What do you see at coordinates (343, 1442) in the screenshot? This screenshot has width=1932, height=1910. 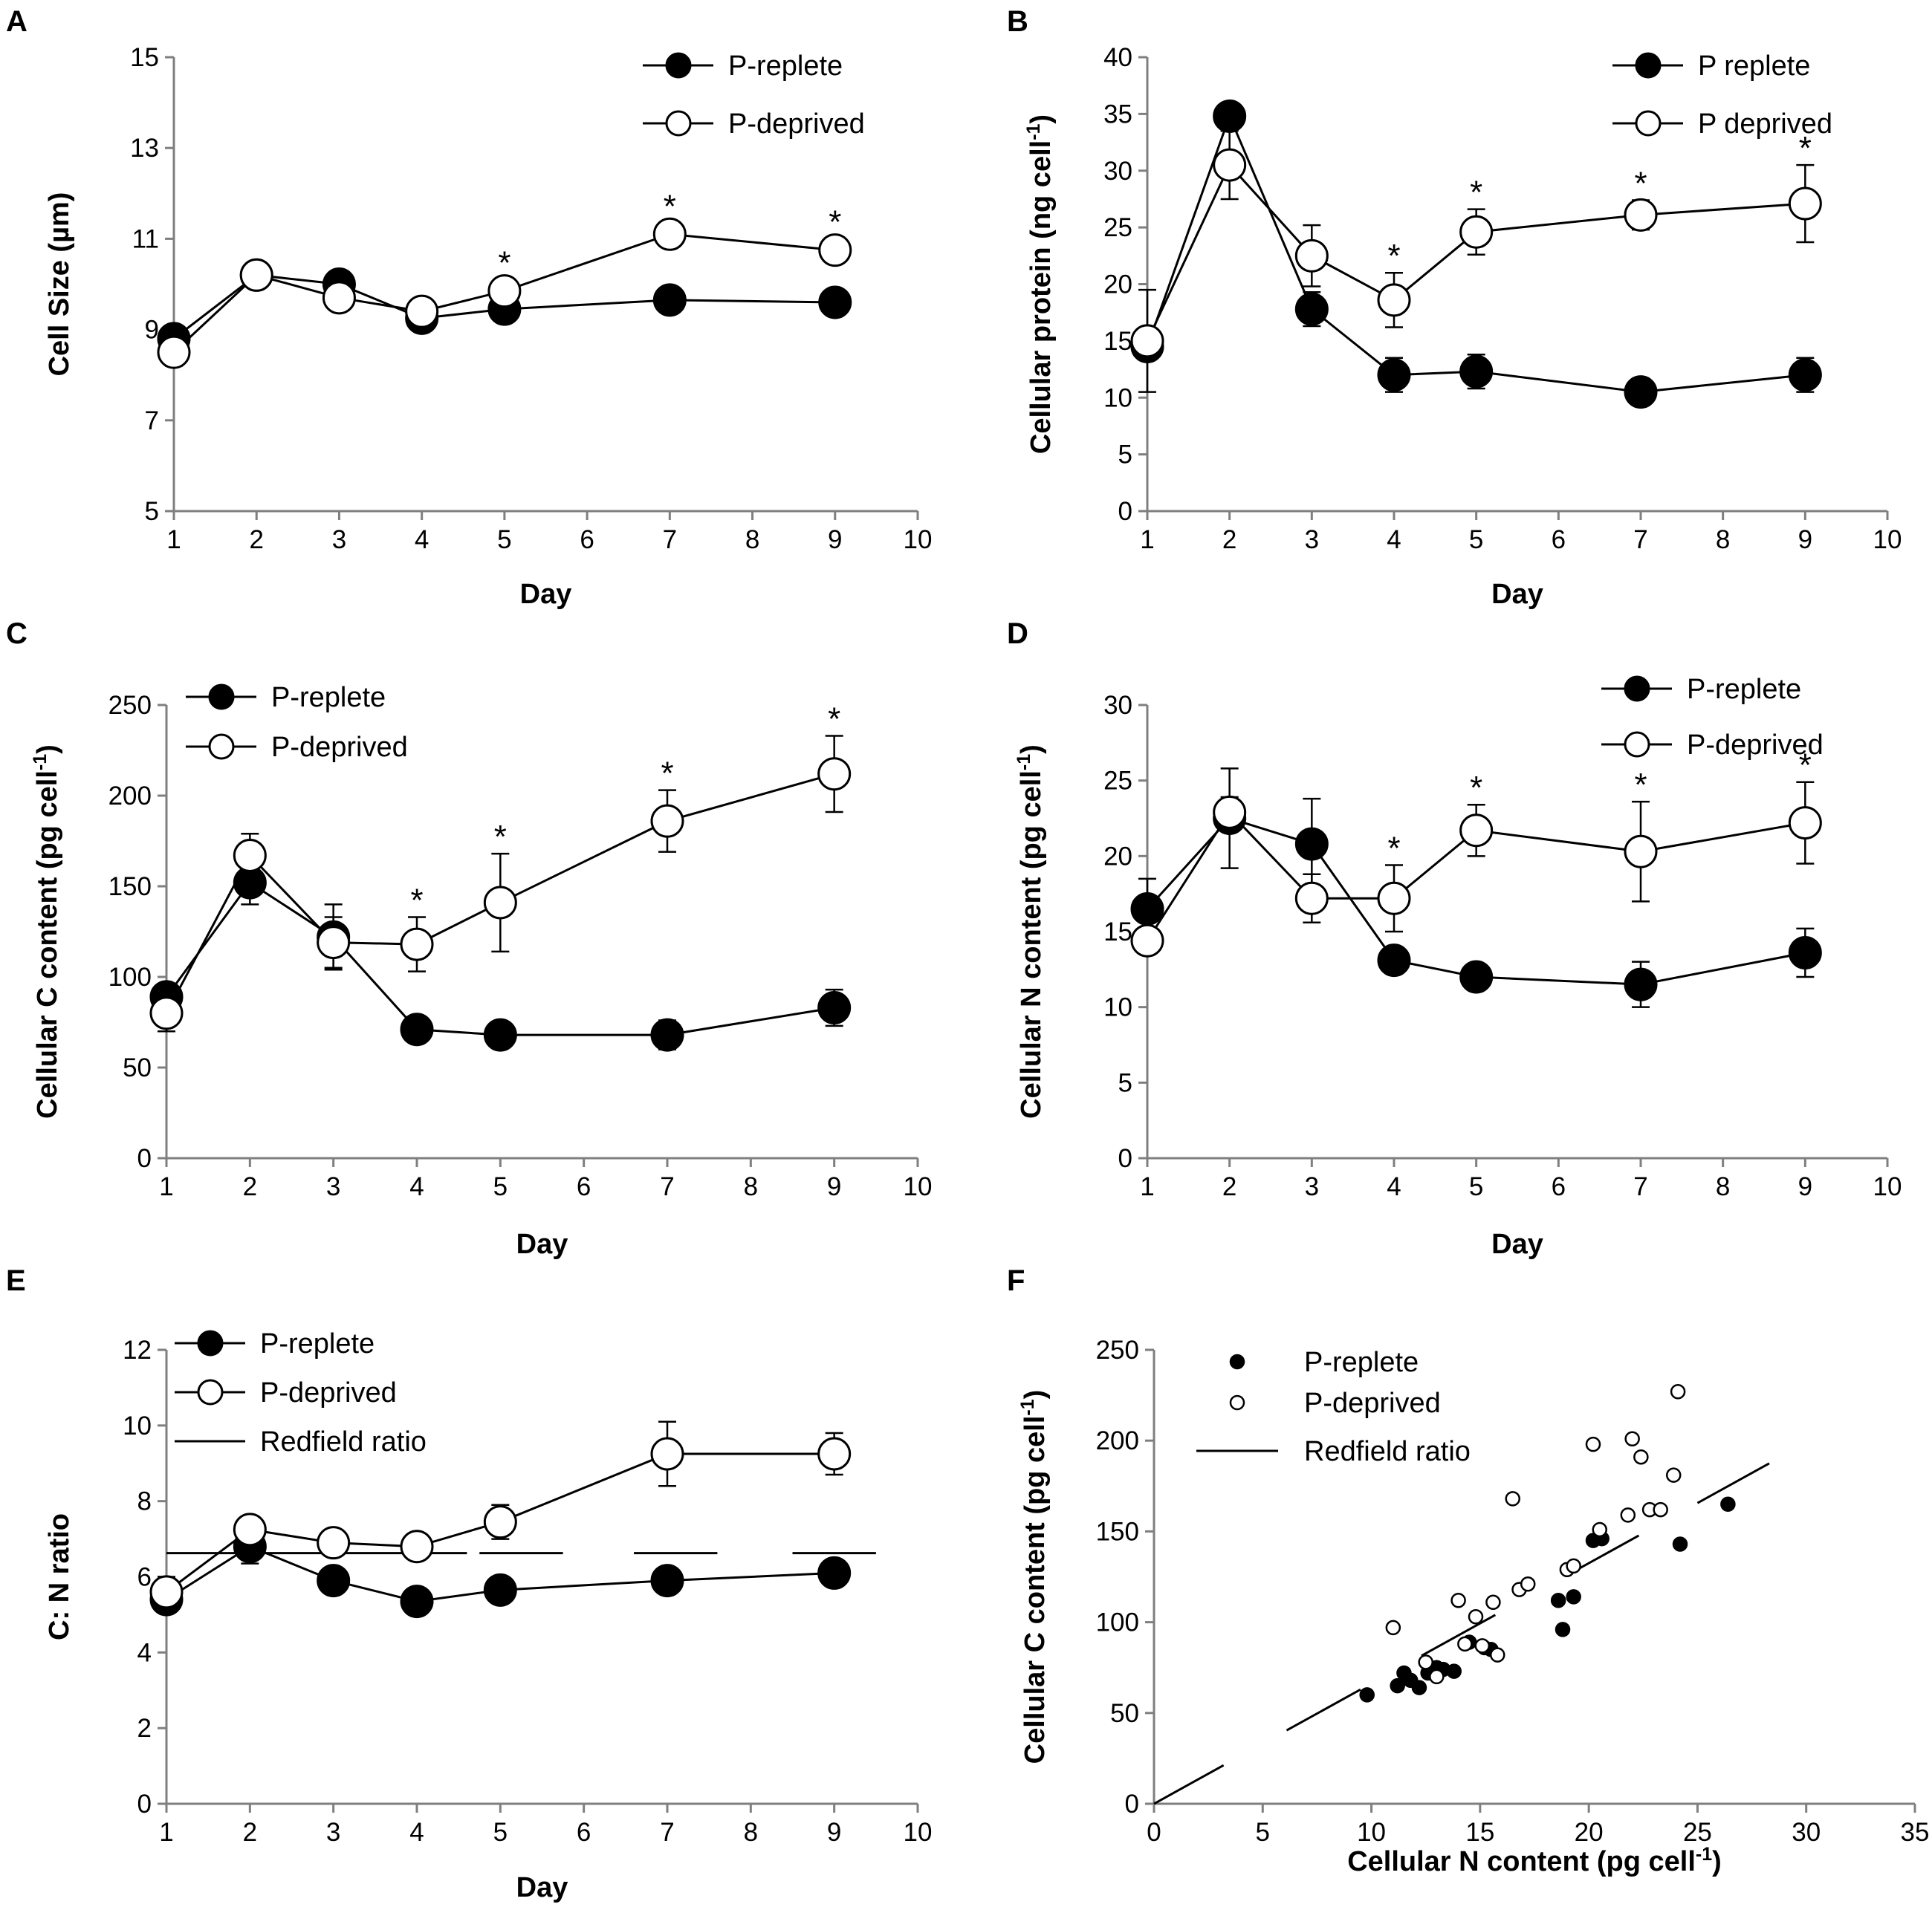 I see `legend-label: Redfield ratio` at bounding box center [343, 1442].